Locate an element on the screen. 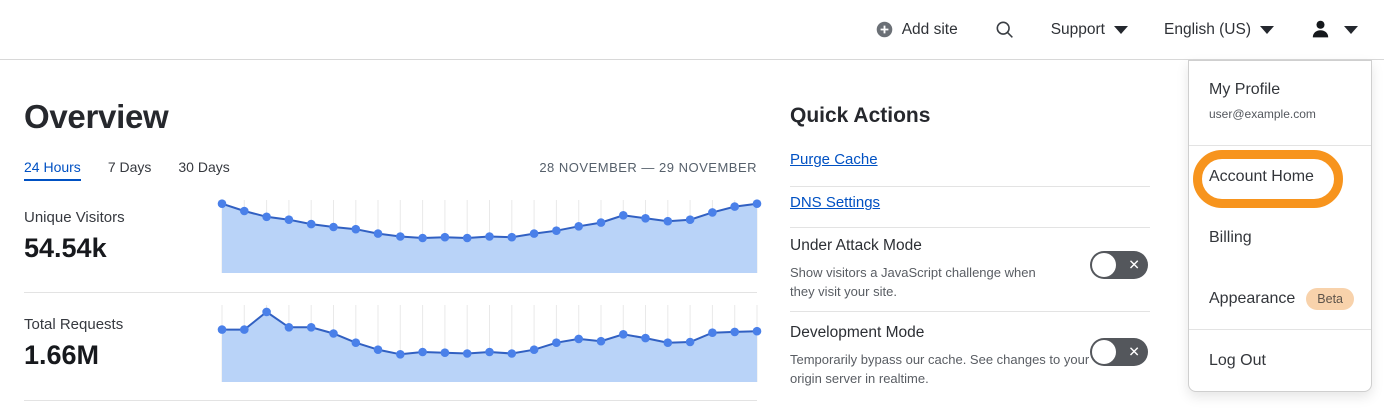 This screenshot has height=414, width=1384. time-range-tabs: 24 Hours 7 Days 30 Days is located at coordinates (127, 170).